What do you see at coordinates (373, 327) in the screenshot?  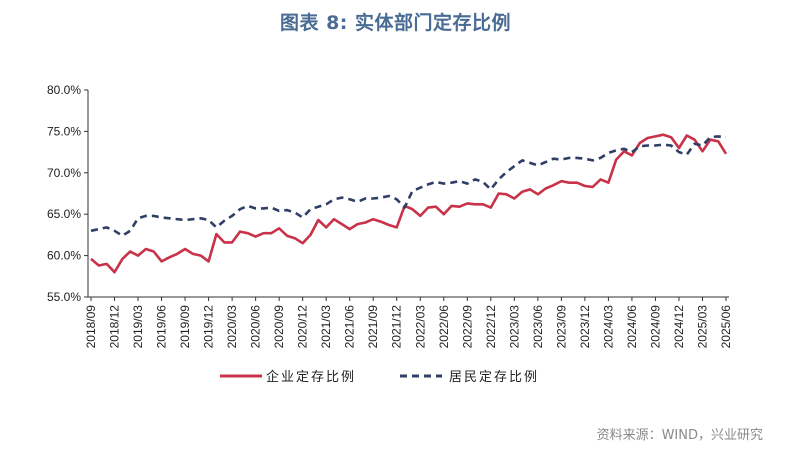 I see `x-tick-label: 2021/09` at bounding box center [373, 327].